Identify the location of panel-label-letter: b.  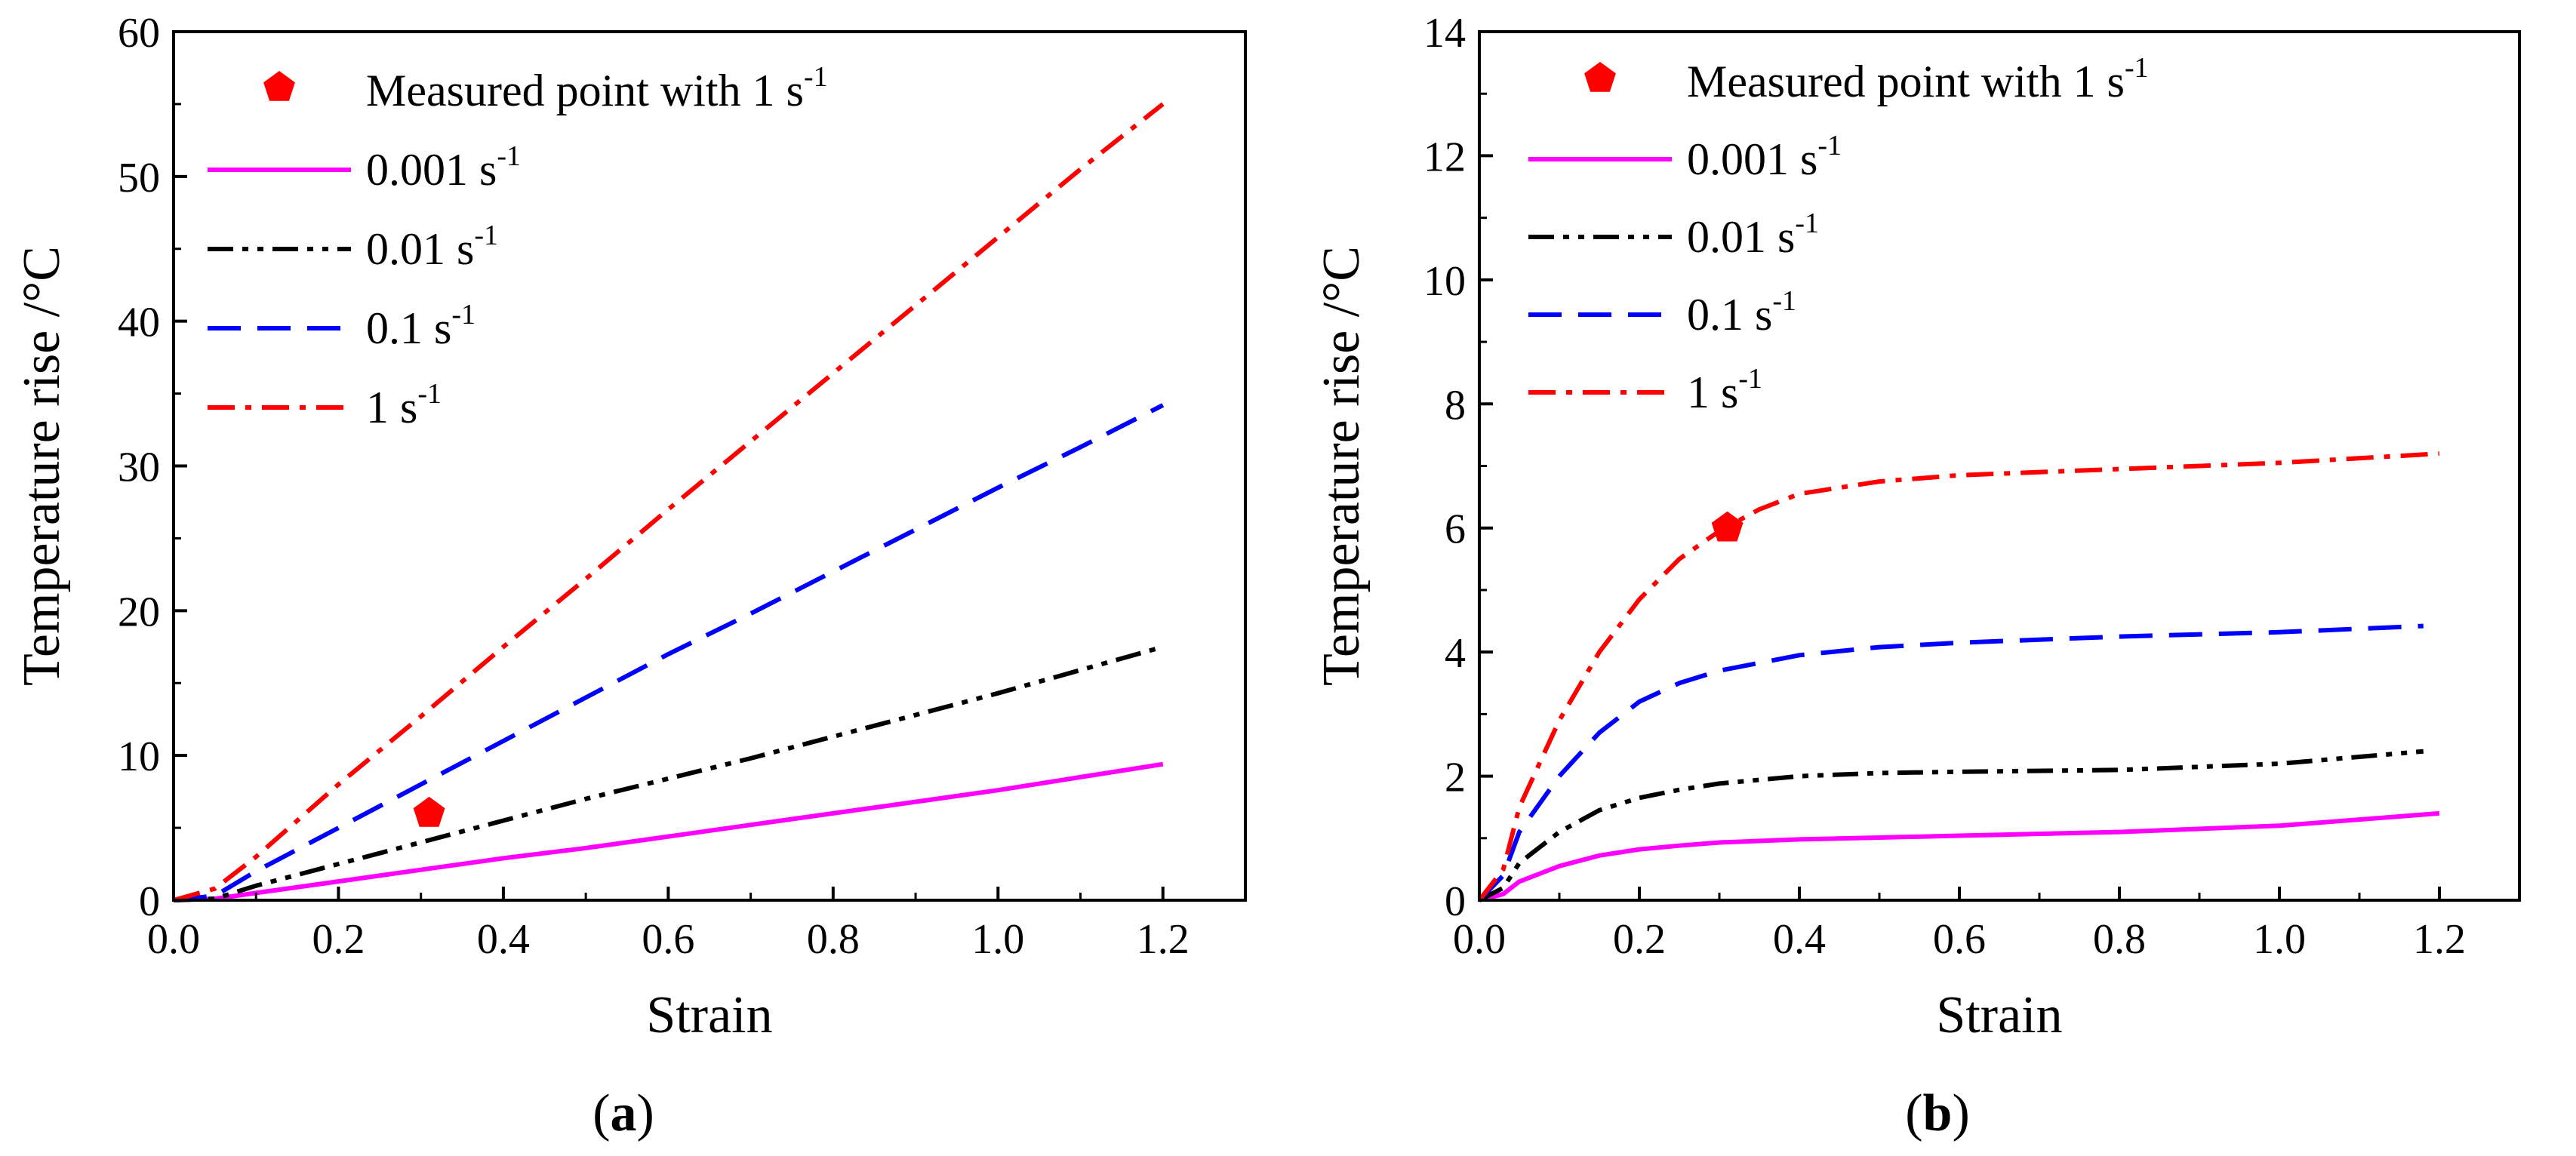
(1938, 1113).